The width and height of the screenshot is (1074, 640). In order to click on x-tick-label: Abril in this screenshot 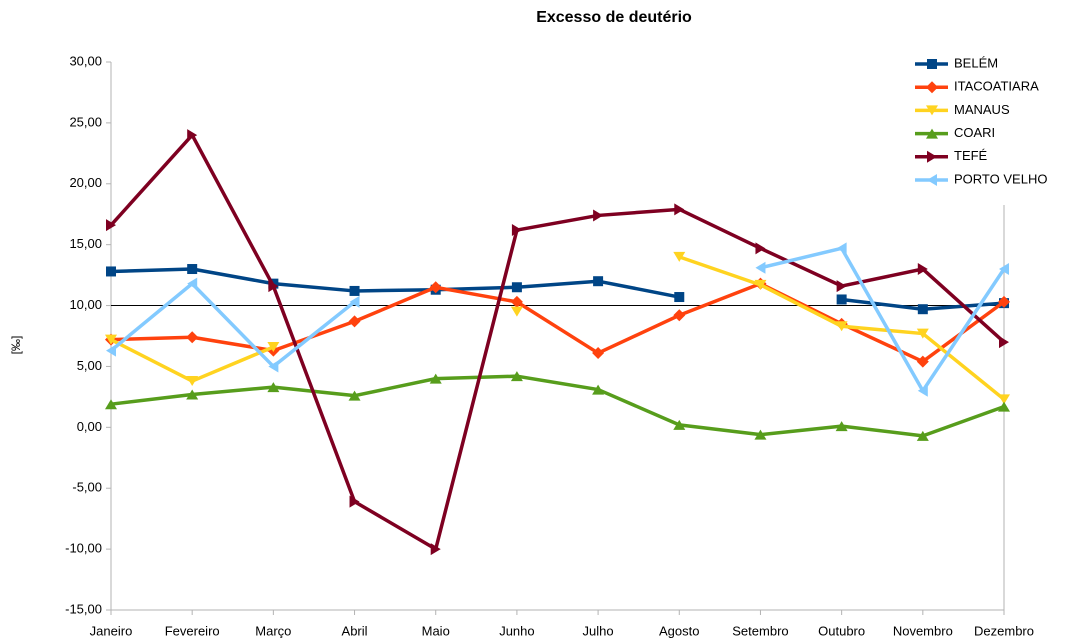, I will do `click(355, 630)`.